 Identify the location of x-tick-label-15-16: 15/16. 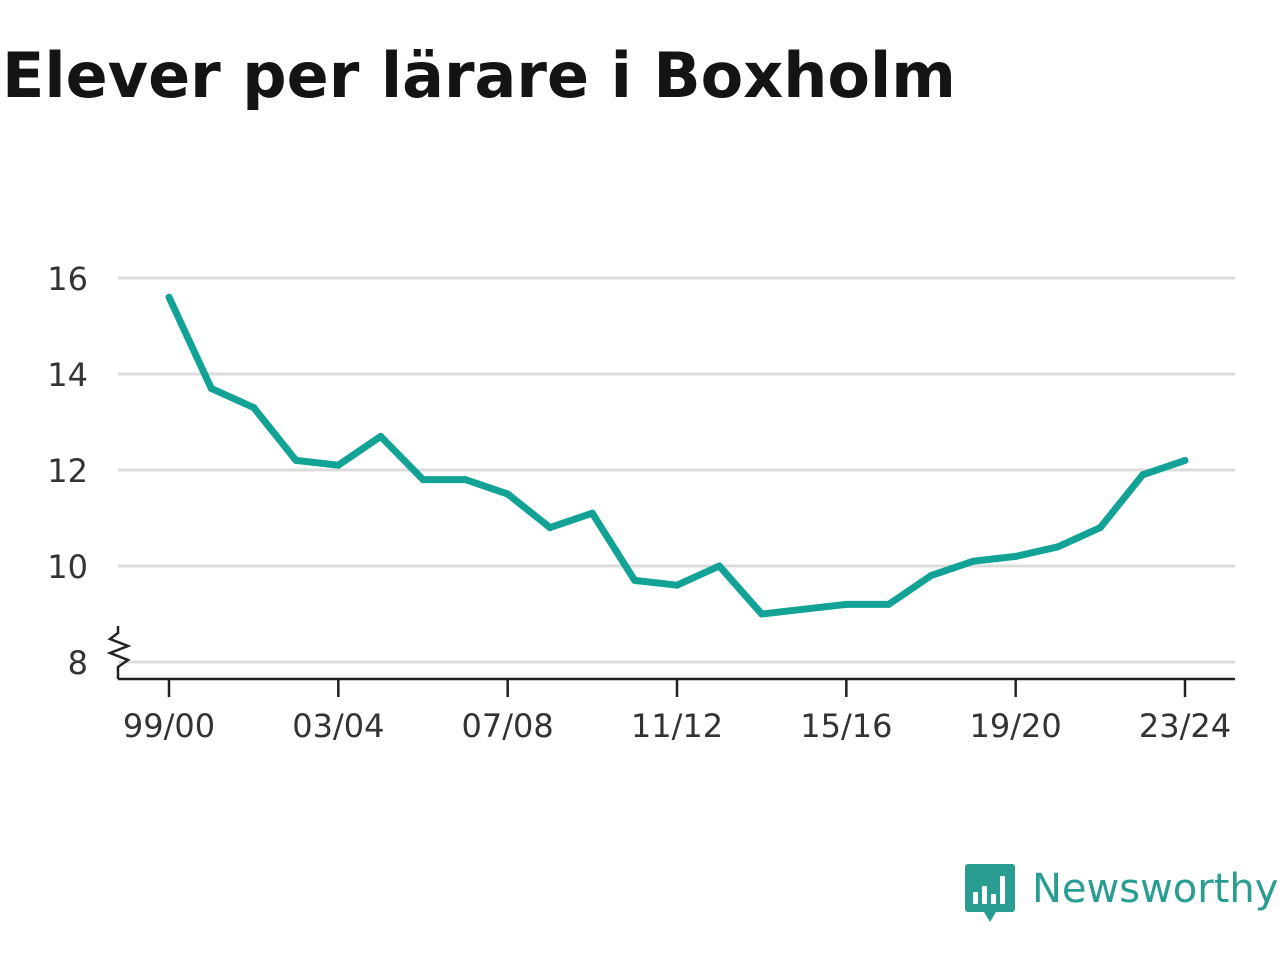
(846, 726).